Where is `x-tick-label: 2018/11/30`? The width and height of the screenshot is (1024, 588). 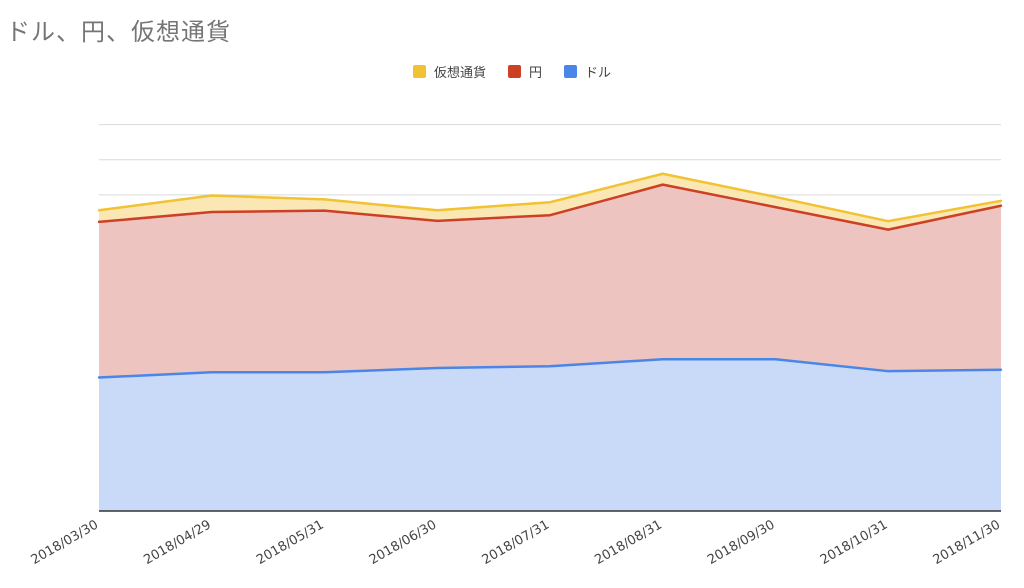 x-tick-label: 2018/11/30 is located at coordinates (967, 542).